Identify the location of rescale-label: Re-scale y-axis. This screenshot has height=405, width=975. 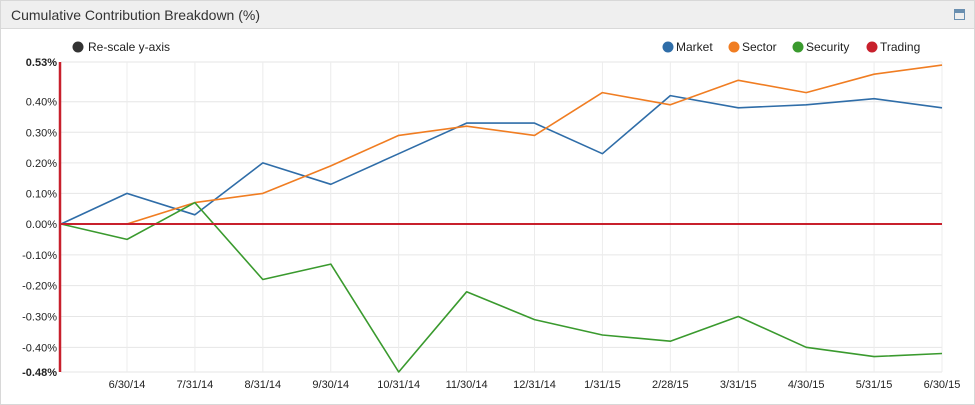
(129, 47).